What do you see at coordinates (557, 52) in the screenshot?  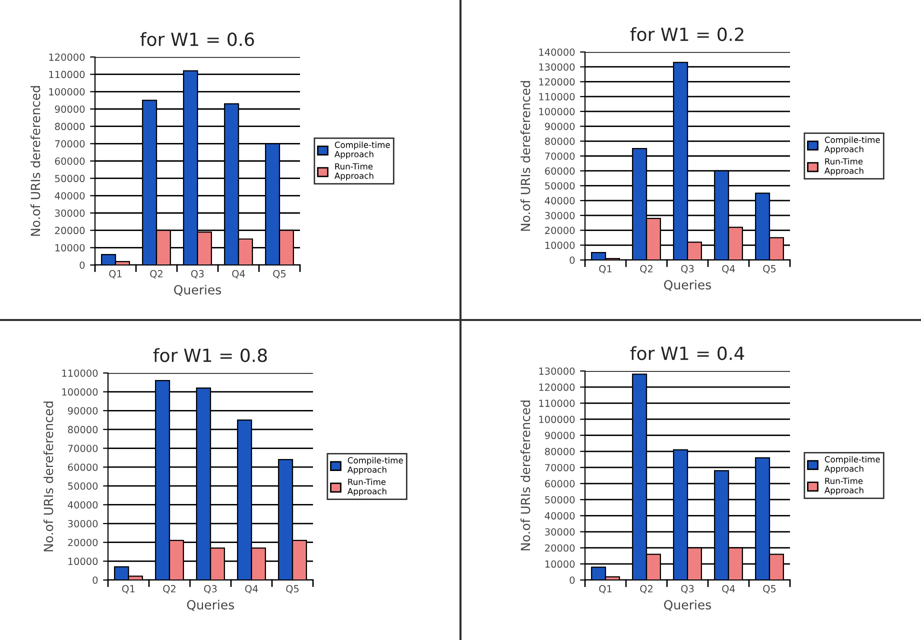 I see `y-tick-label: 140000` at bounding box center [557, 52].